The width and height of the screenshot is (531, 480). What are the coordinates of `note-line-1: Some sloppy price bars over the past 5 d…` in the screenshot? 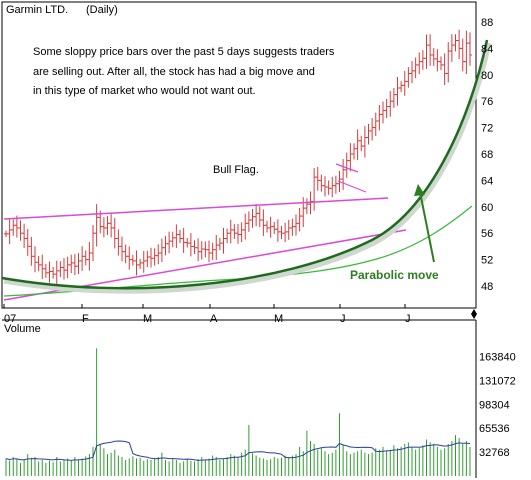 It's located at (184, 52).